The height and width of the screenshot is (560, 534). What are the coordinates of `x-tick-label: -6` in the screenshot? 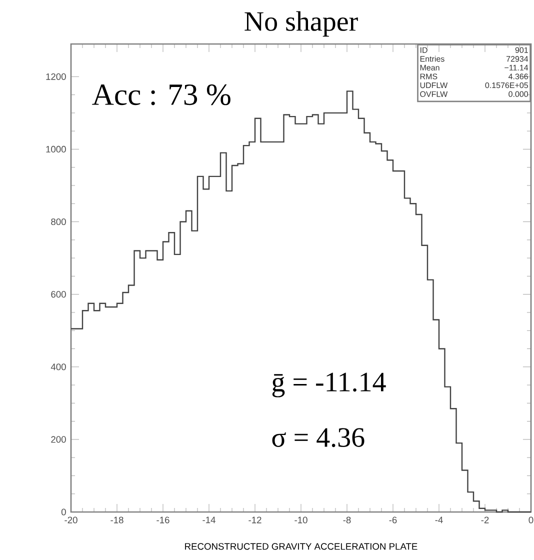 It's located at (393, 520).